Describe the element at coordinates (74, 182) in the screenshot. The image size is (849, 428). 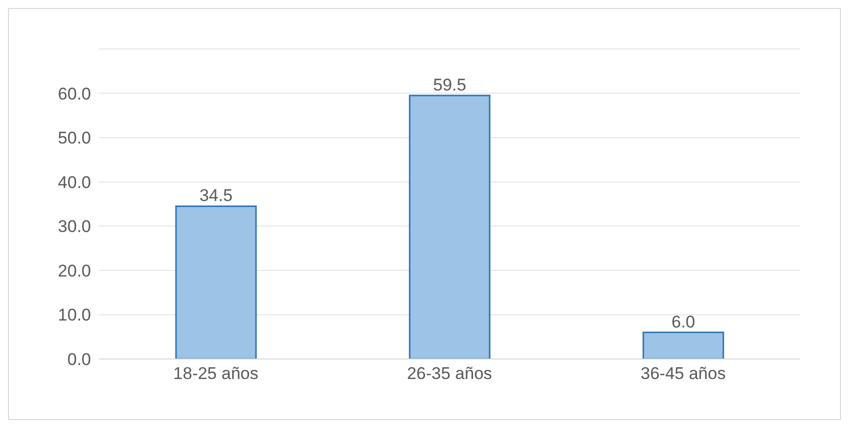
I see `y-tick-label: 40.0` at that location.